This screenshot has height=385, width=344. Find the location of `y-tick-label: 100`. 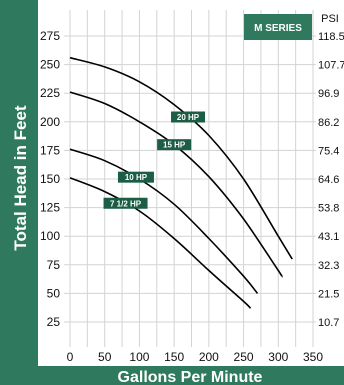

y-tick-label: 100 is located at coordinates (50, 236).